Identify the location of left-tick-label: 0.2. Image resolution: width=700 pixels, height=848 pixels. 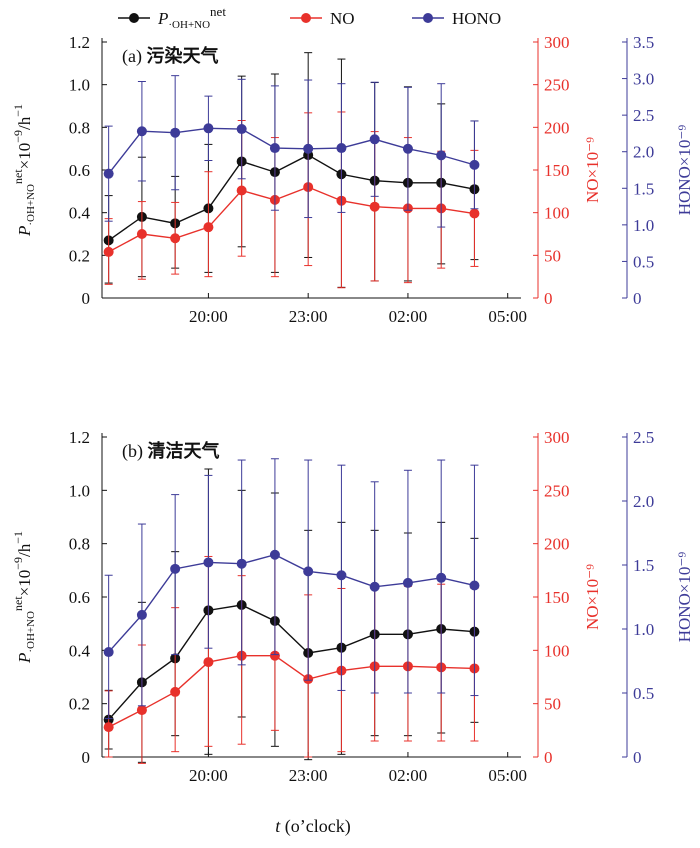
(79, 704).